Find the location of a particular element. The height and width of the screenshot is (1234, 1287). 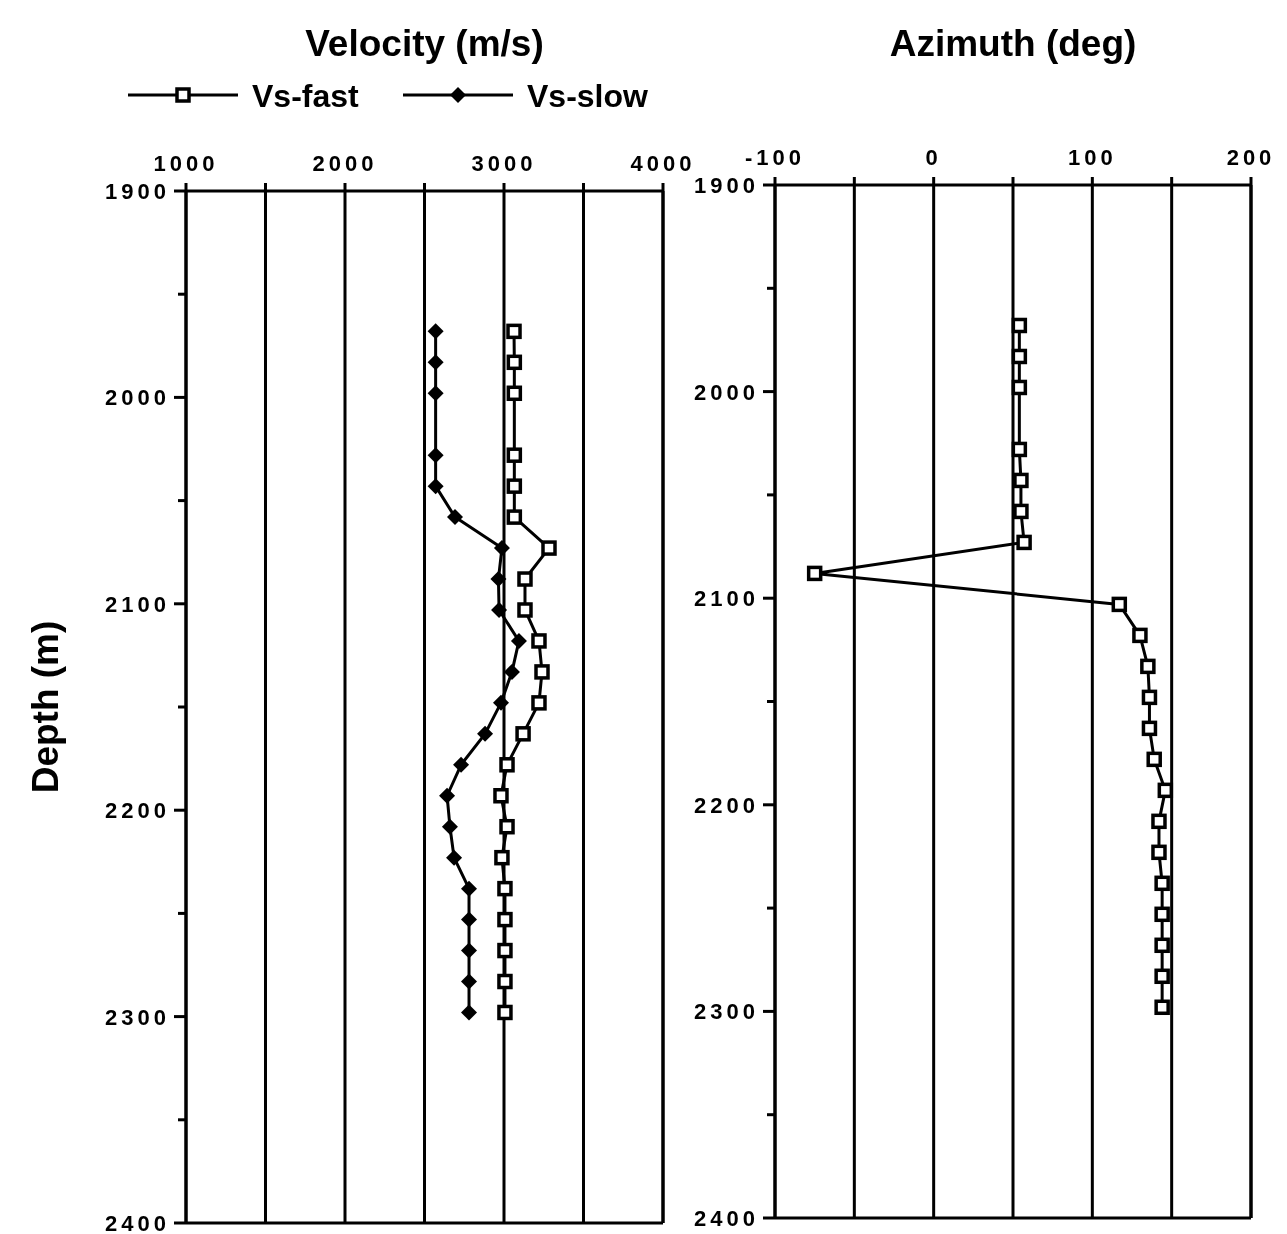

x-tick-label: -100 is located at coordinates (775, 157).